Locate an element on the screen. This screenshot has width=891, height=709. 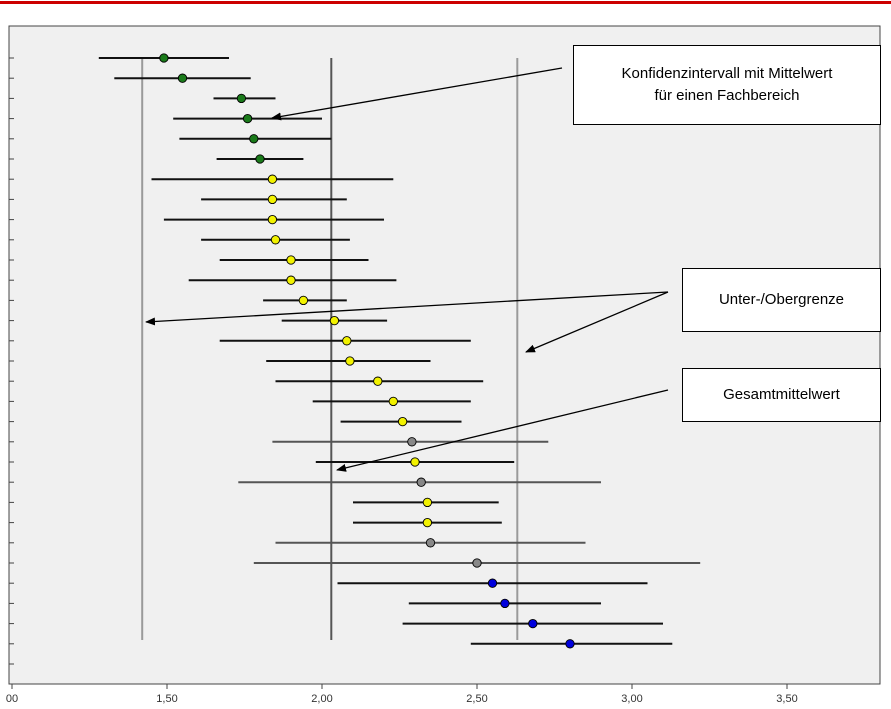
x-axis-ticks: 00 1,50 2,00 2,50 3,00 3,50 is located at coordinates (402, 694).